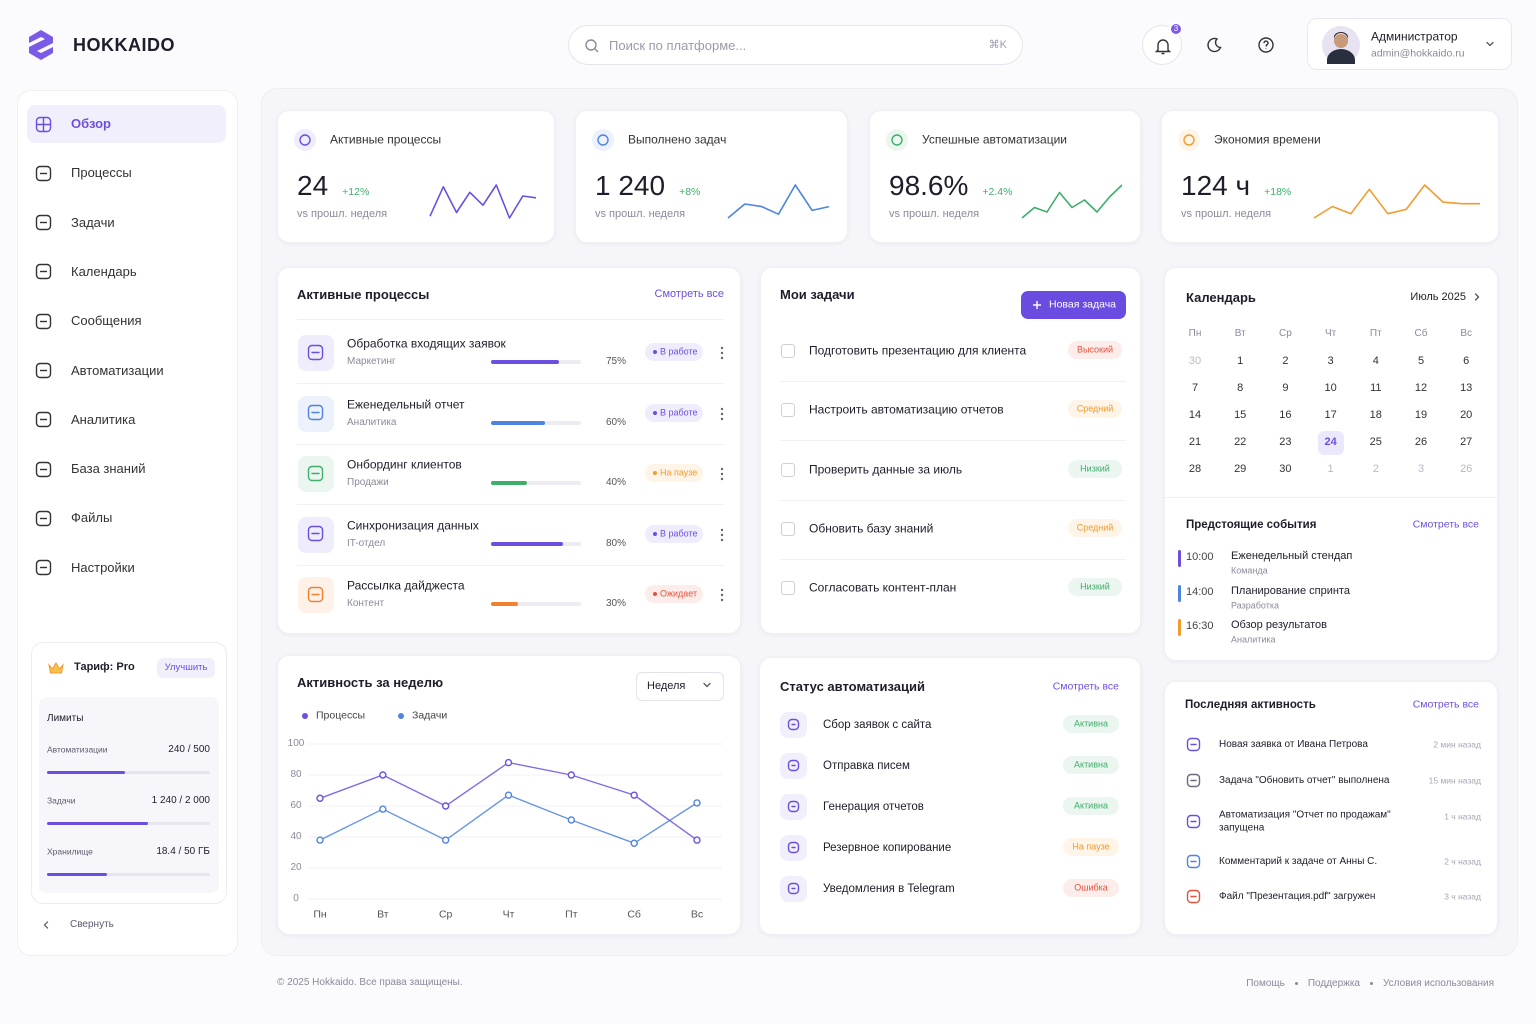 The height and width of the screenshot is (1024, 1536). I want to click on calendar-day: 8, so click(1240, 388).